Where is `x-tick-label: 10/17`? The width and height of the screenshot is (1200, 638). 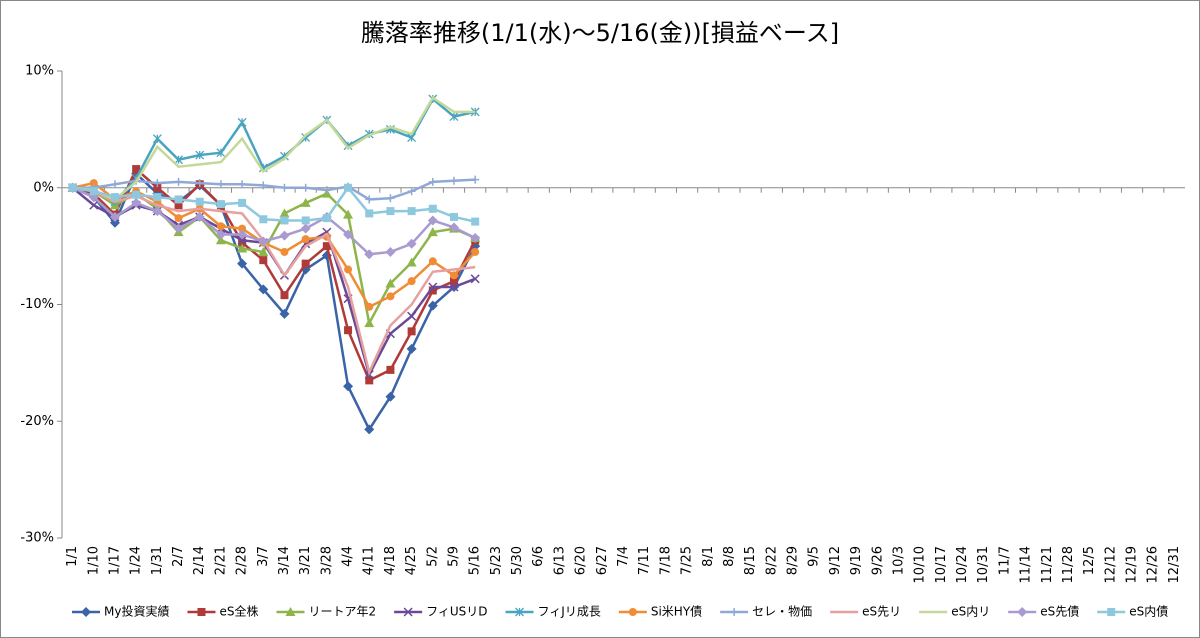 x-tick-label: 10/17 is located at coordinates (941, 564).